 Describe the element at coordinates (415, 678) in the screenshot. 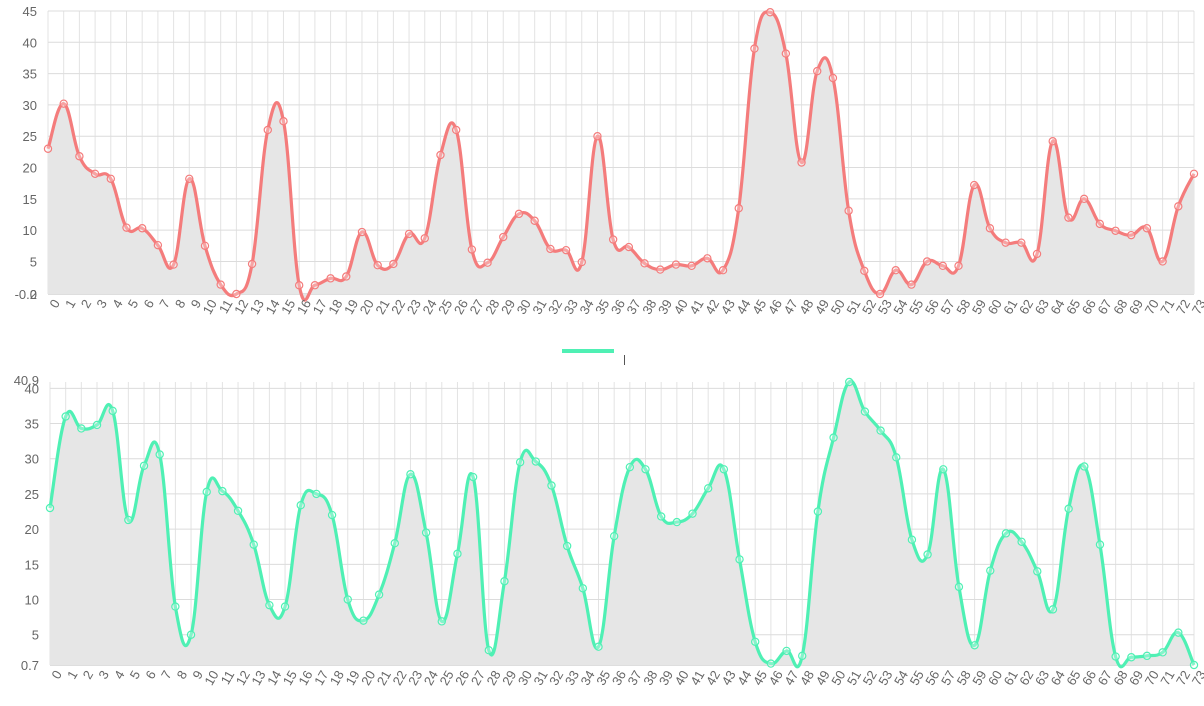

I see `x-tick-label: 23` at that location.